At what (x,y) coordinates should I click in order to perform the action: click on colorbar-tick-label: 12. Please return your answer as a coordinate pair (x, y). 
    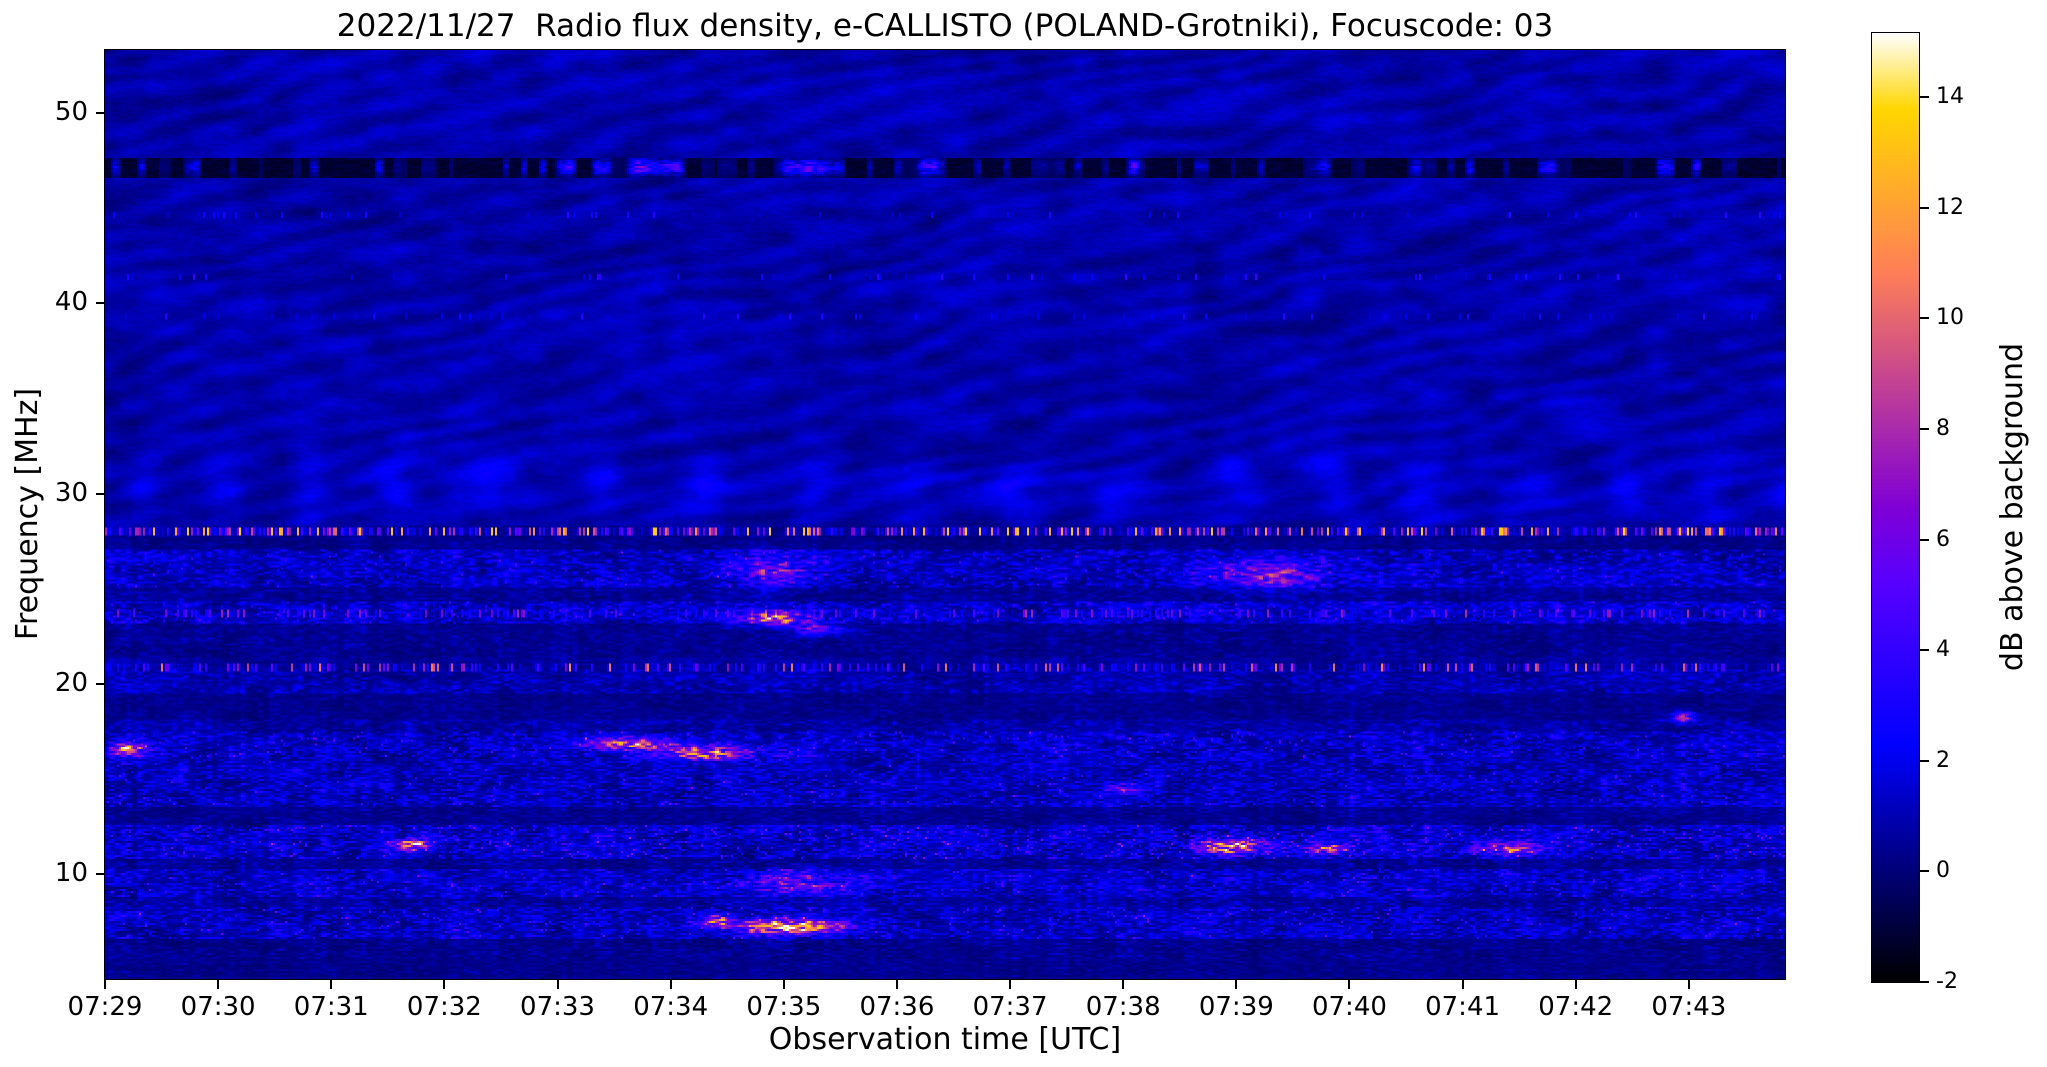
    Looking at the image, I should click on (1950, 207).